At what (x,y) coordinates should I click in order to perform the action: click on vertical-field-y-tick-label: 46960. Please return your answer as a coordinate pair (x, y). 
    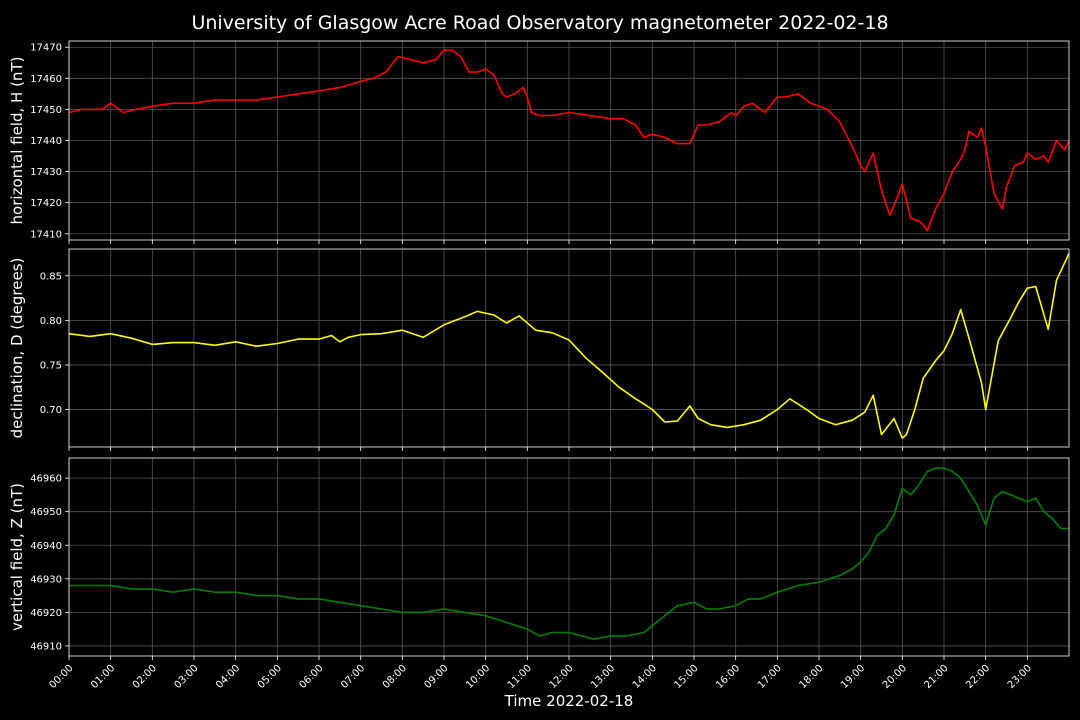
    Looking at the image, I should click on (46, 479).